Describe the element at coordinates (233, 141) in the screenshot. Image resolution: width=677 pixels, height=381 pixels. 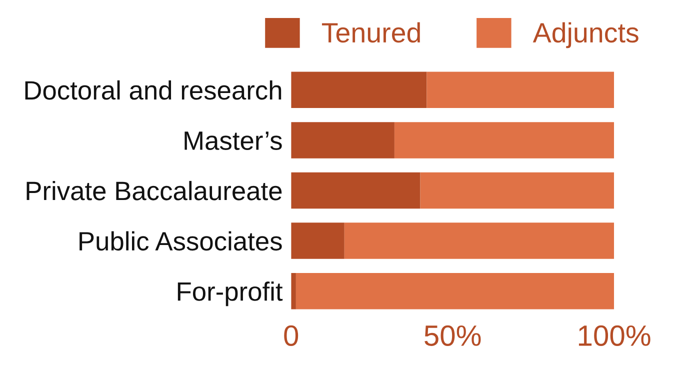
I see `y-tick-label: Master’s` at that location.